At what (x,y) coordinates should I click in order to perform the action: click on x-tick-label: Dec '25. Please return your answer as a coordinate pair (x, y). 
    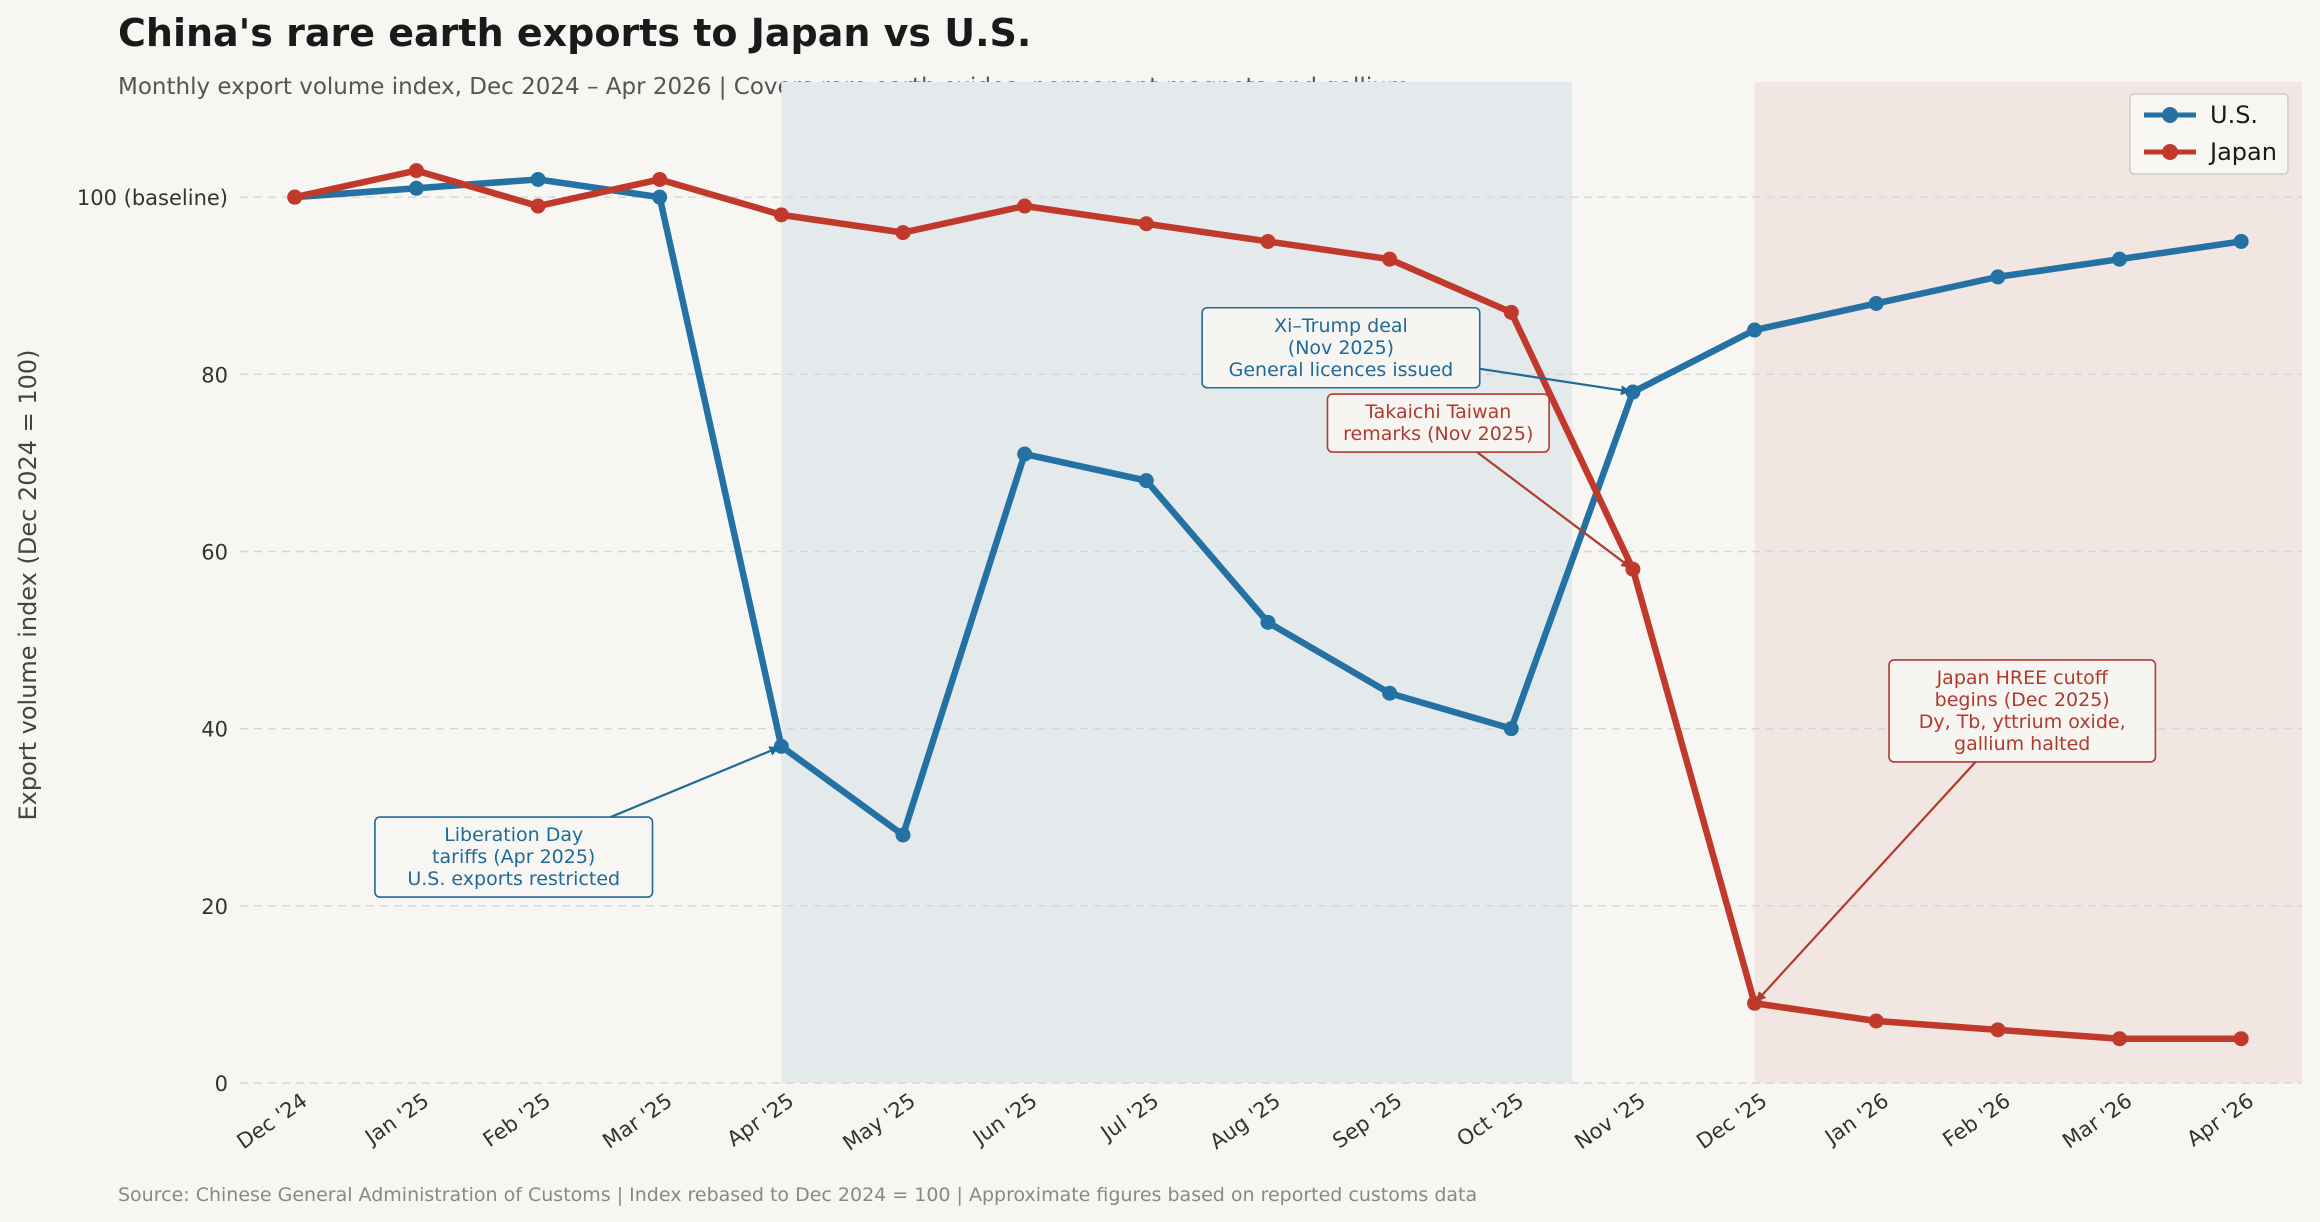
    Looking at the image, I should click on (1731, 1120).